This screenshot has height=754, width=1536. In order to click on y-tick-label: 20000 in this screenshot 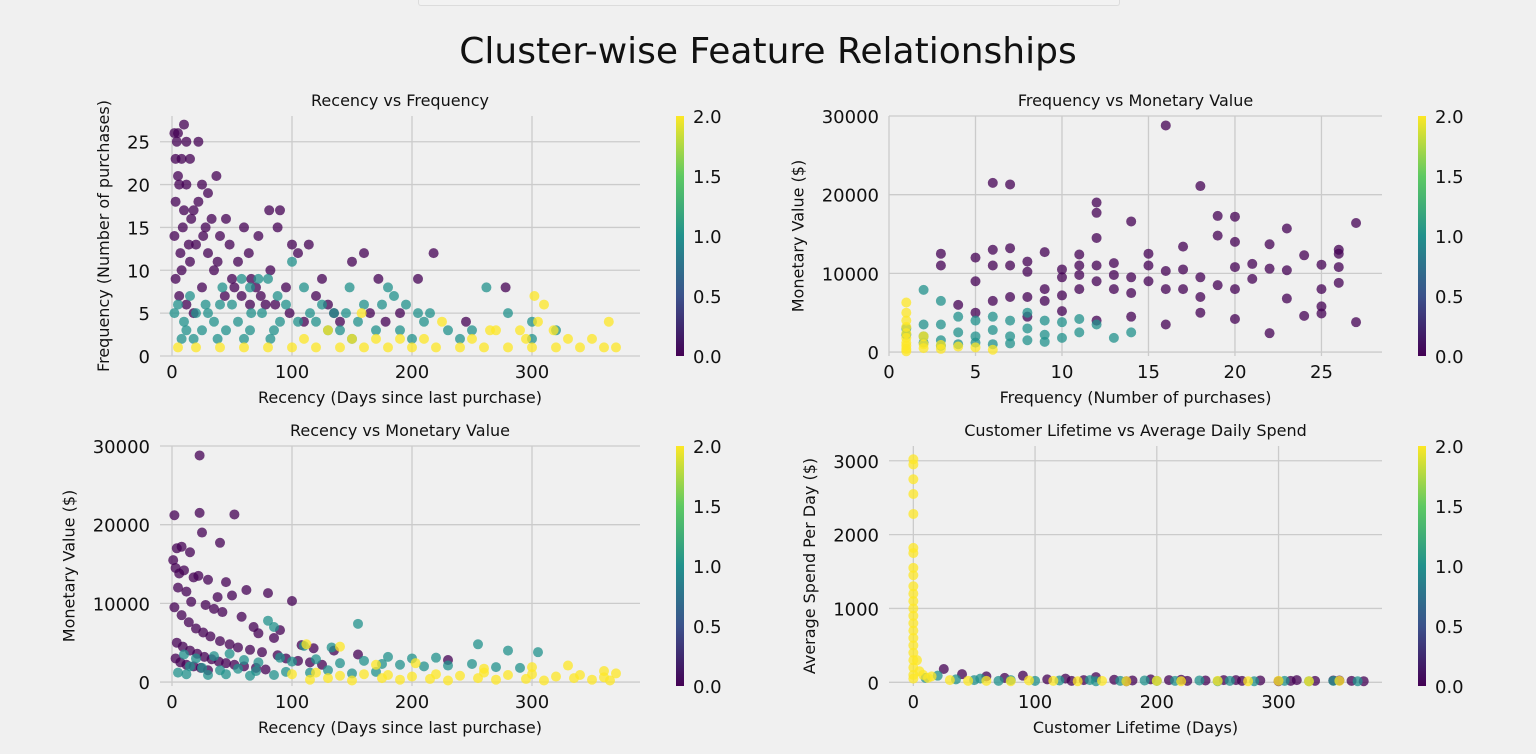, I will do `click(121, 526)`.